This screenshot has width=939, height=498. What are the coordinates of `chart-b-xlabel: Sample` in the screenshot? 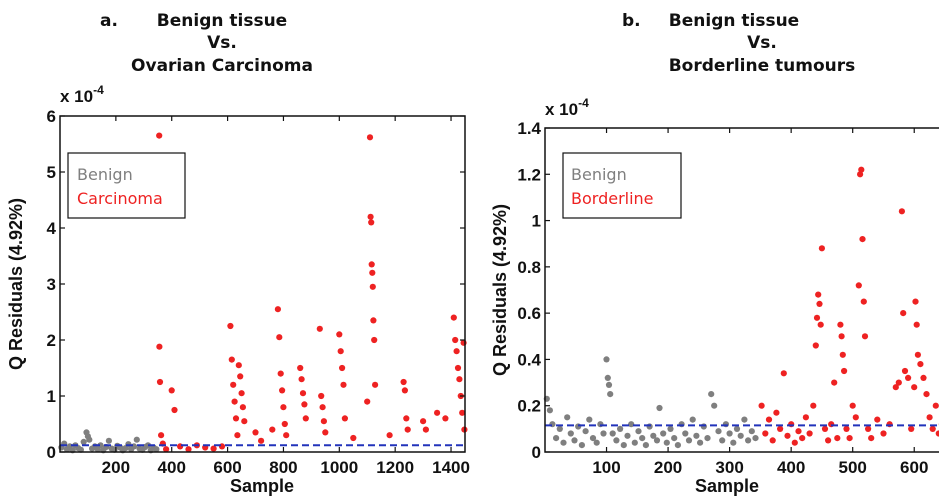 It's located at (727, 486).